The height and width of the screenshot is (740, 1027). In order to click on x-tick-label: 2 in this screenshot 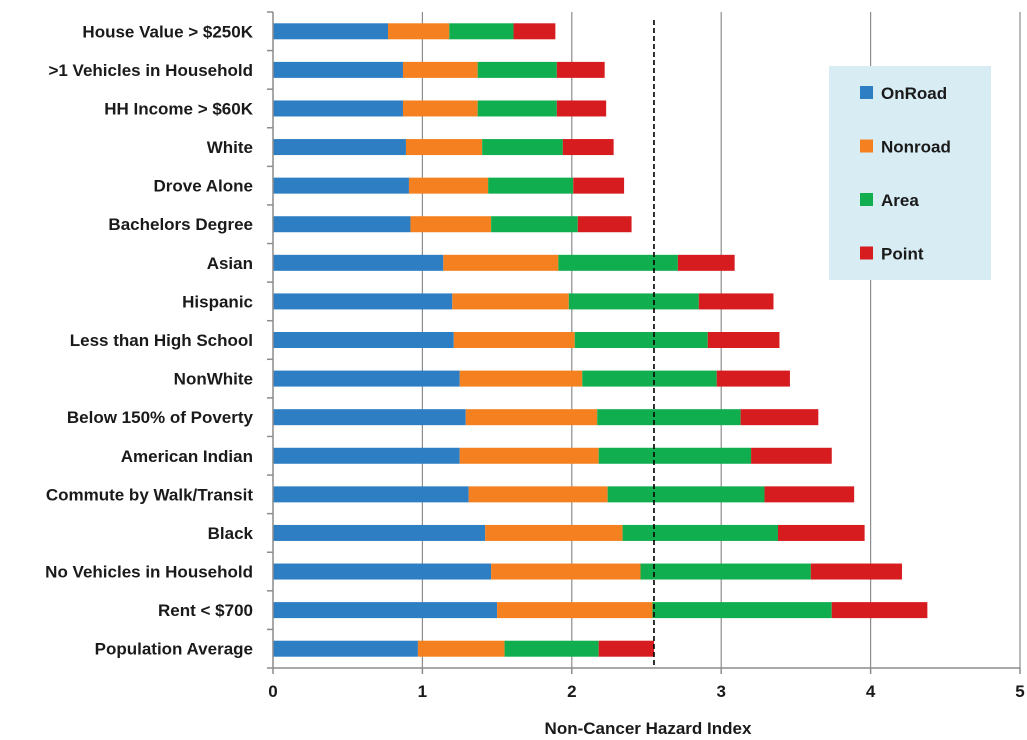, I will do `click(571, 691)`.